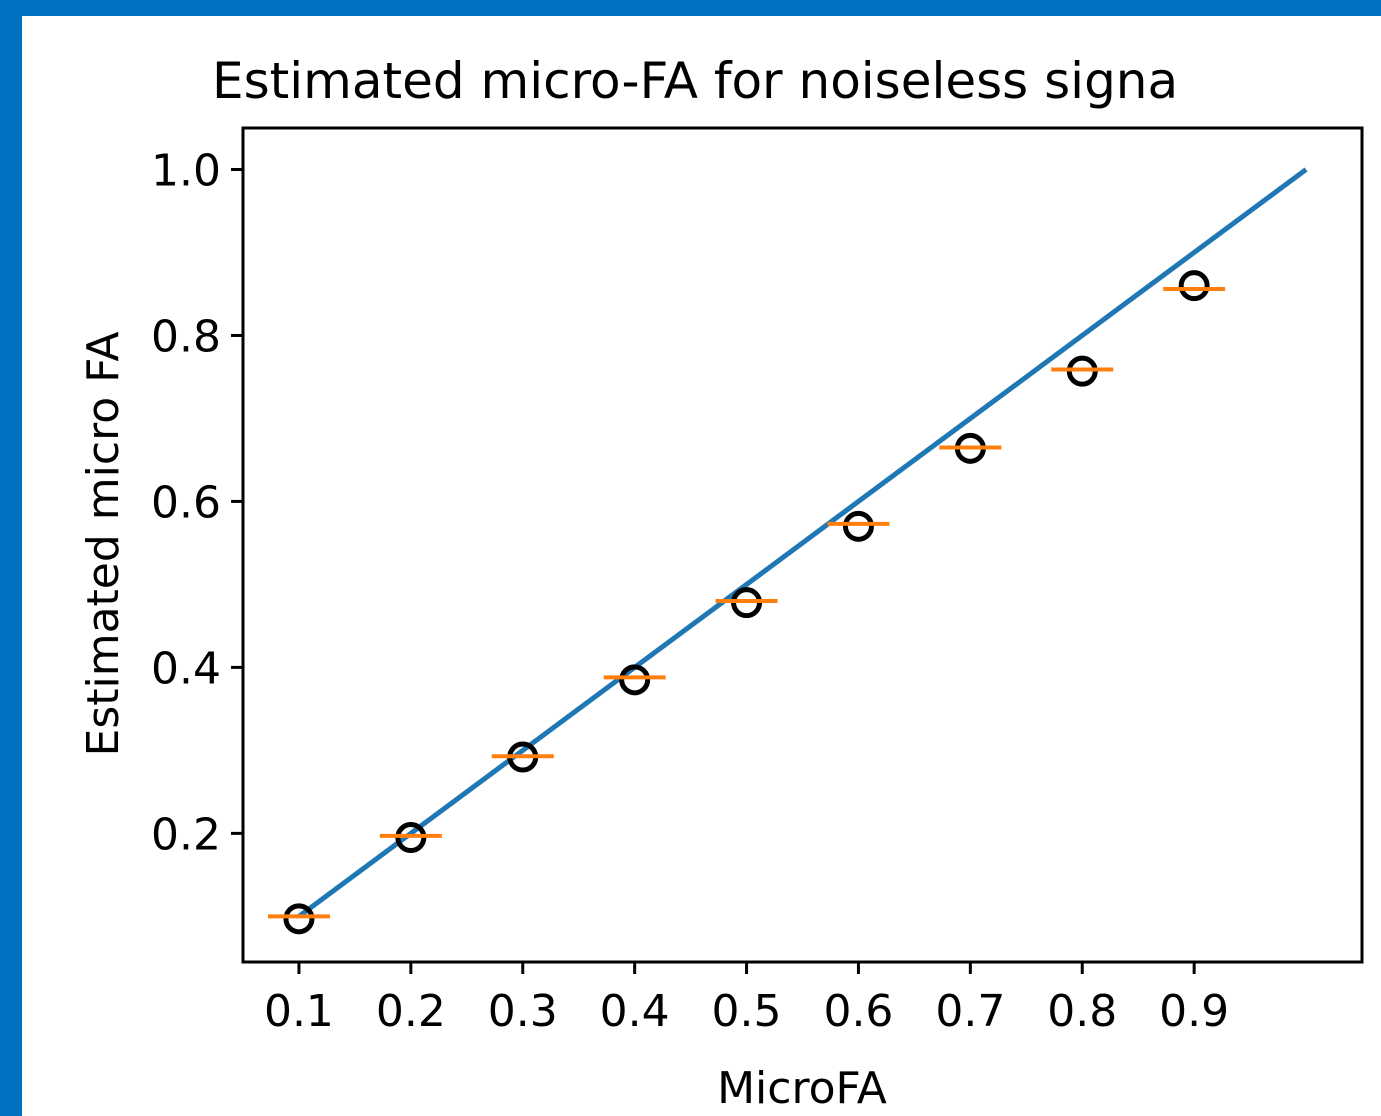  Describe the element at coordinates (186, 170) in the screenshot. I see `y-tick-label: 1.0` at that location.